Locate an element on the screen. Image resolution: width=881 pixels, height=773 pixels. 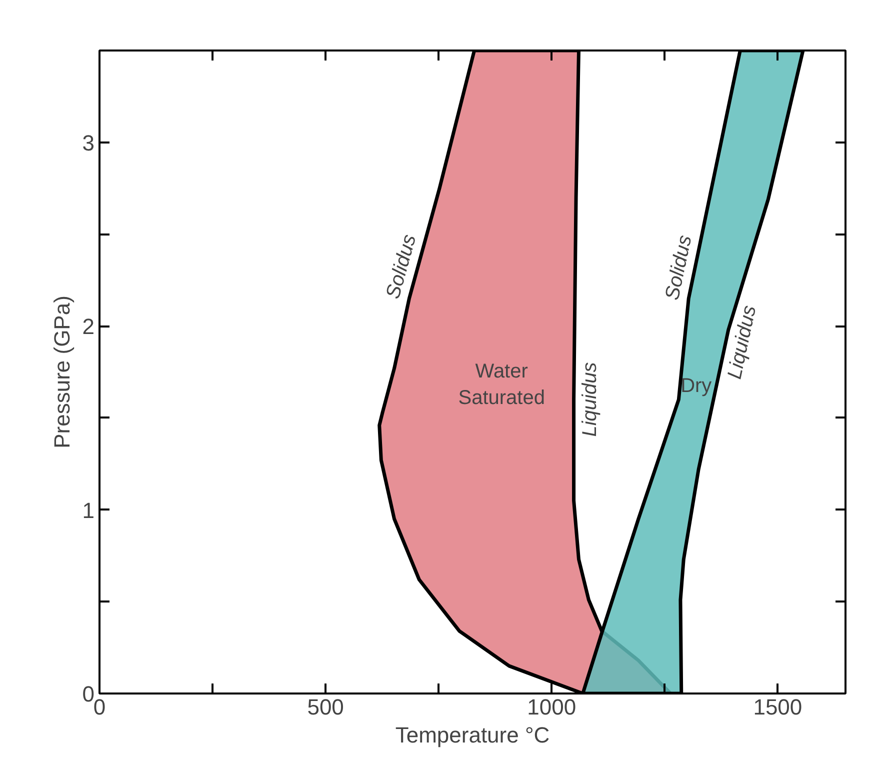
x-tick-label: 500 is located at coordinates (325, 707).